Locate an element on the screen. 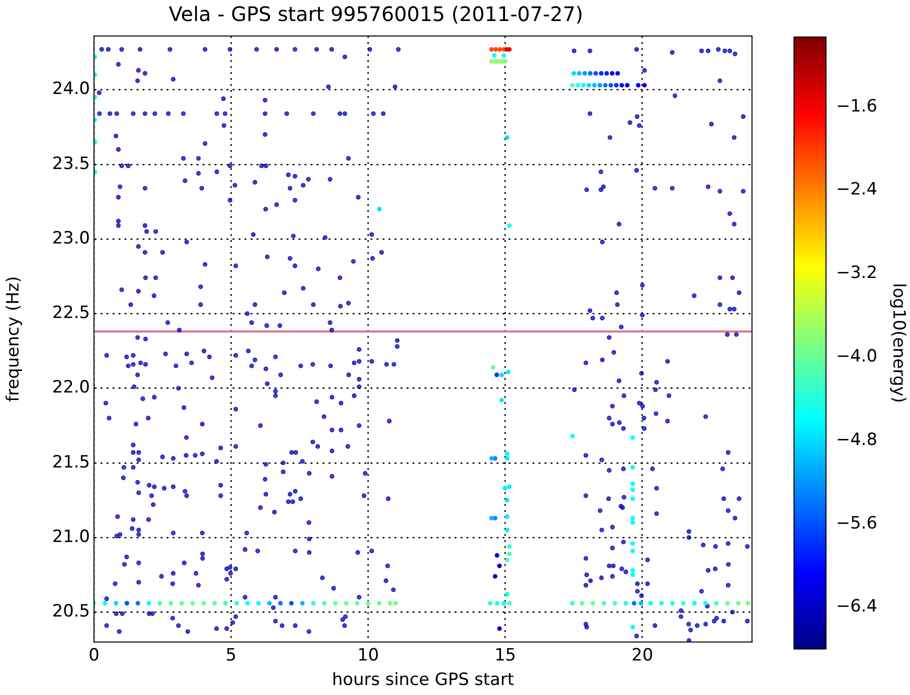 This screenshot has width=910, height=695. x-tick-label: 0 is located at coordinates (94, 656).